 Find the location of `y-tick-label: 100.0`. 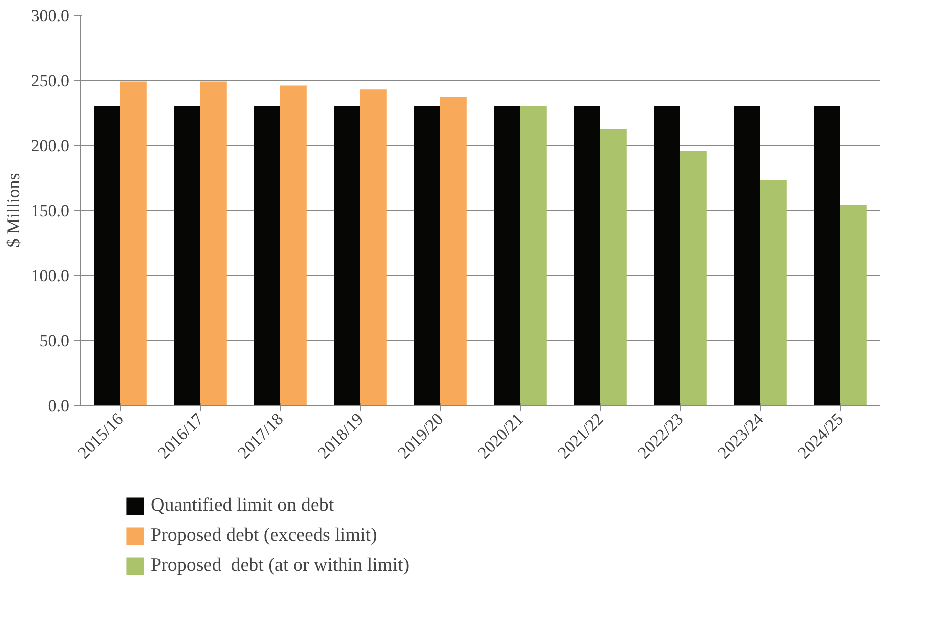

y-tick-label: 100.0 is located at coordinates (50, 276).